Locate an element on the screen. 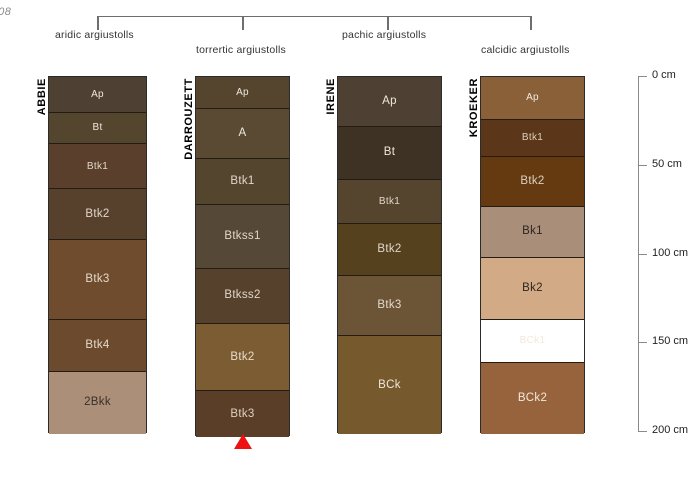 This screenshot has height=500, width=700. horizon-label: BCk is located at coordinates (389, 384).